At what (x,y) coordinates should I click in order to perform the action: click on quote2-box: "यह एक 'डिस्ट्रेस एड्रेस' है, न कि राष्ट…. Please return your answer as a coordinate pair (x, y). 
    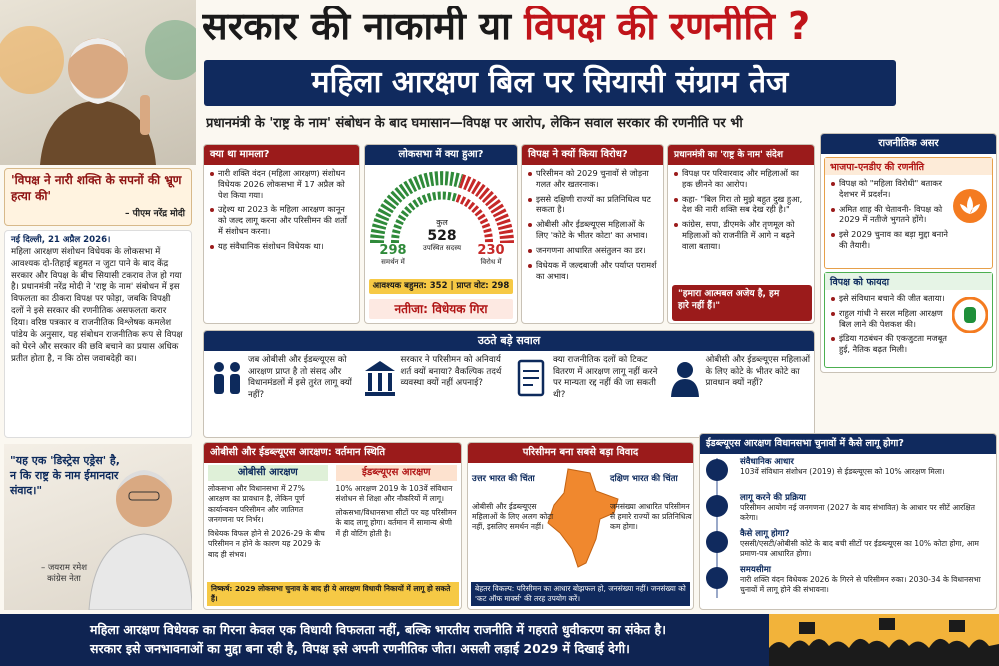
    Looking at the image, I should click on (98, 527).